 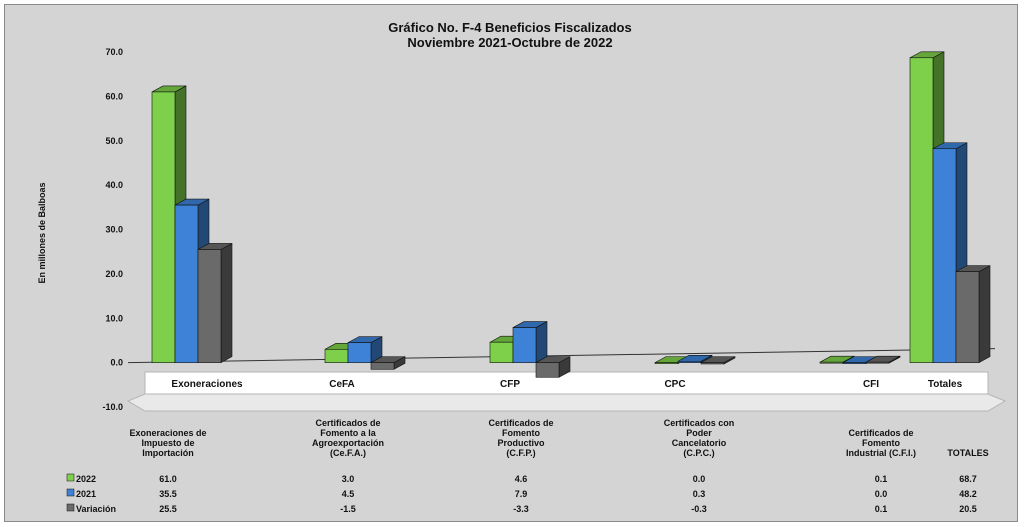 What do you see at coordinates (168, 494) in the screenshot?
I see `data-label: 35.5` at bounding box center [168, 494].